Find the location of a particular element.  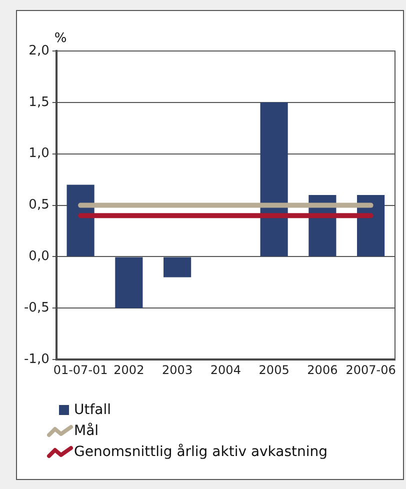

legend-label: Utfall is located at coordinates (93, 410).